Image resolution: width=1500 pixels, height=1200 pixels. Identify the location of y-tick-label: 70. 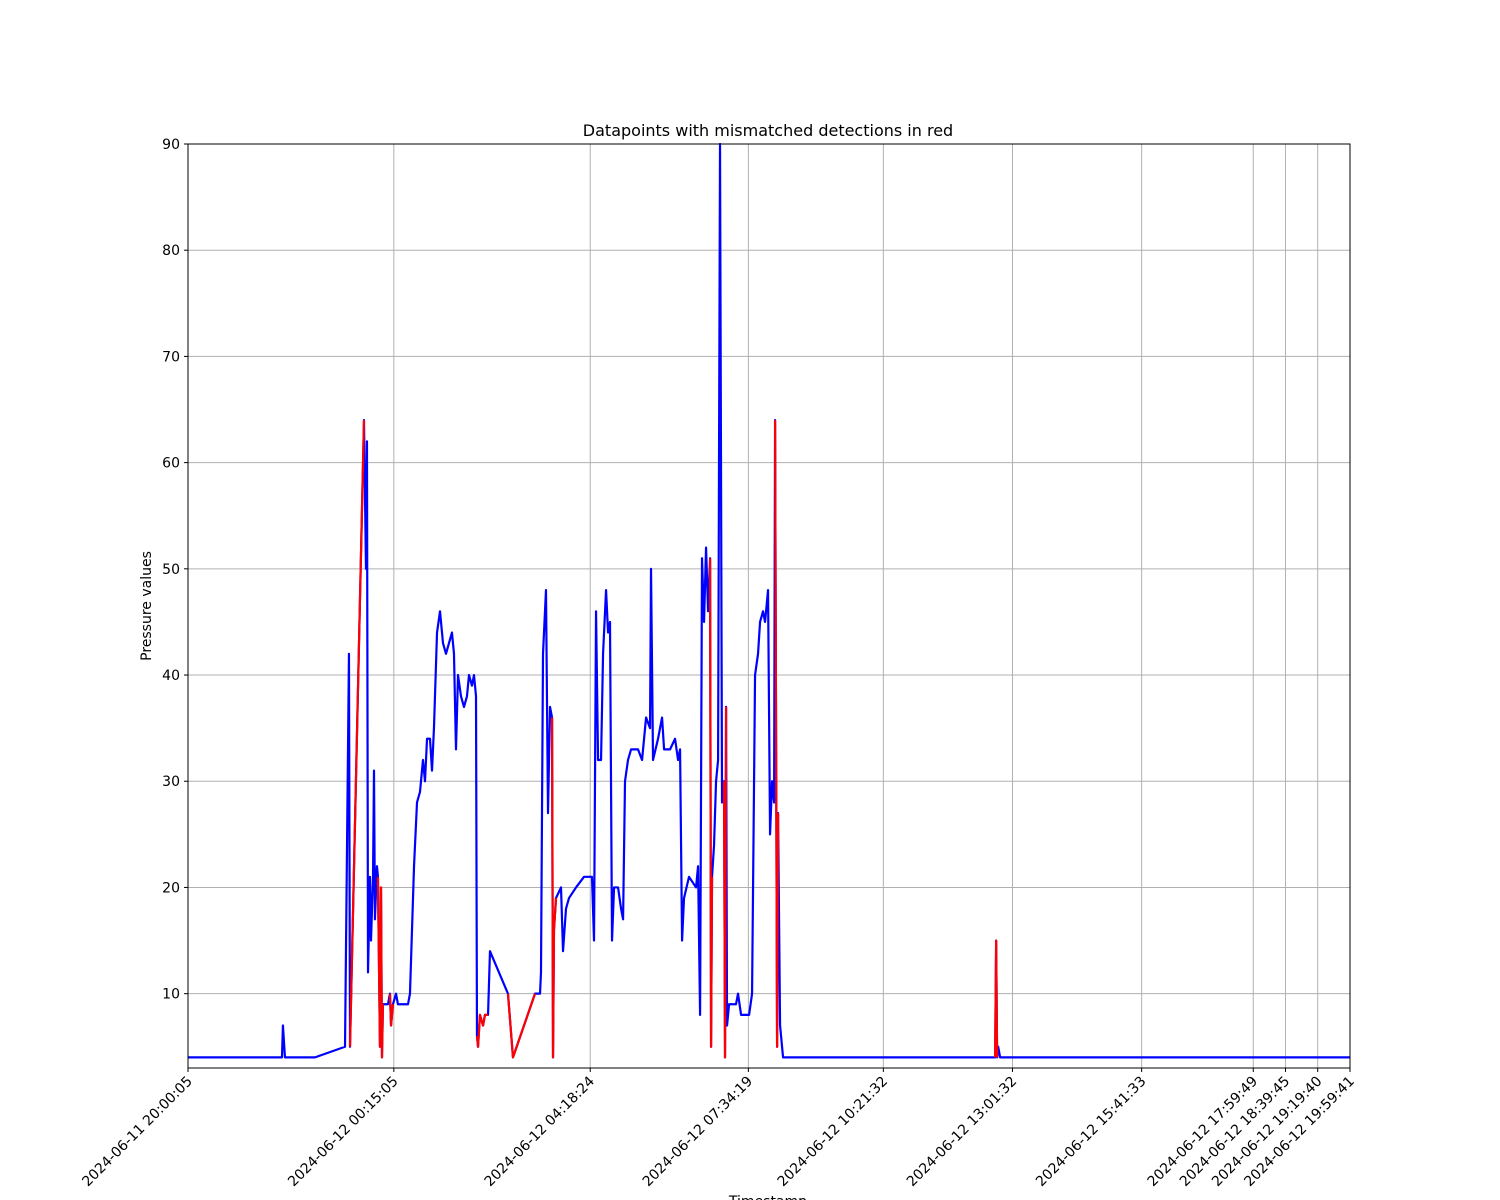
(171, 357).